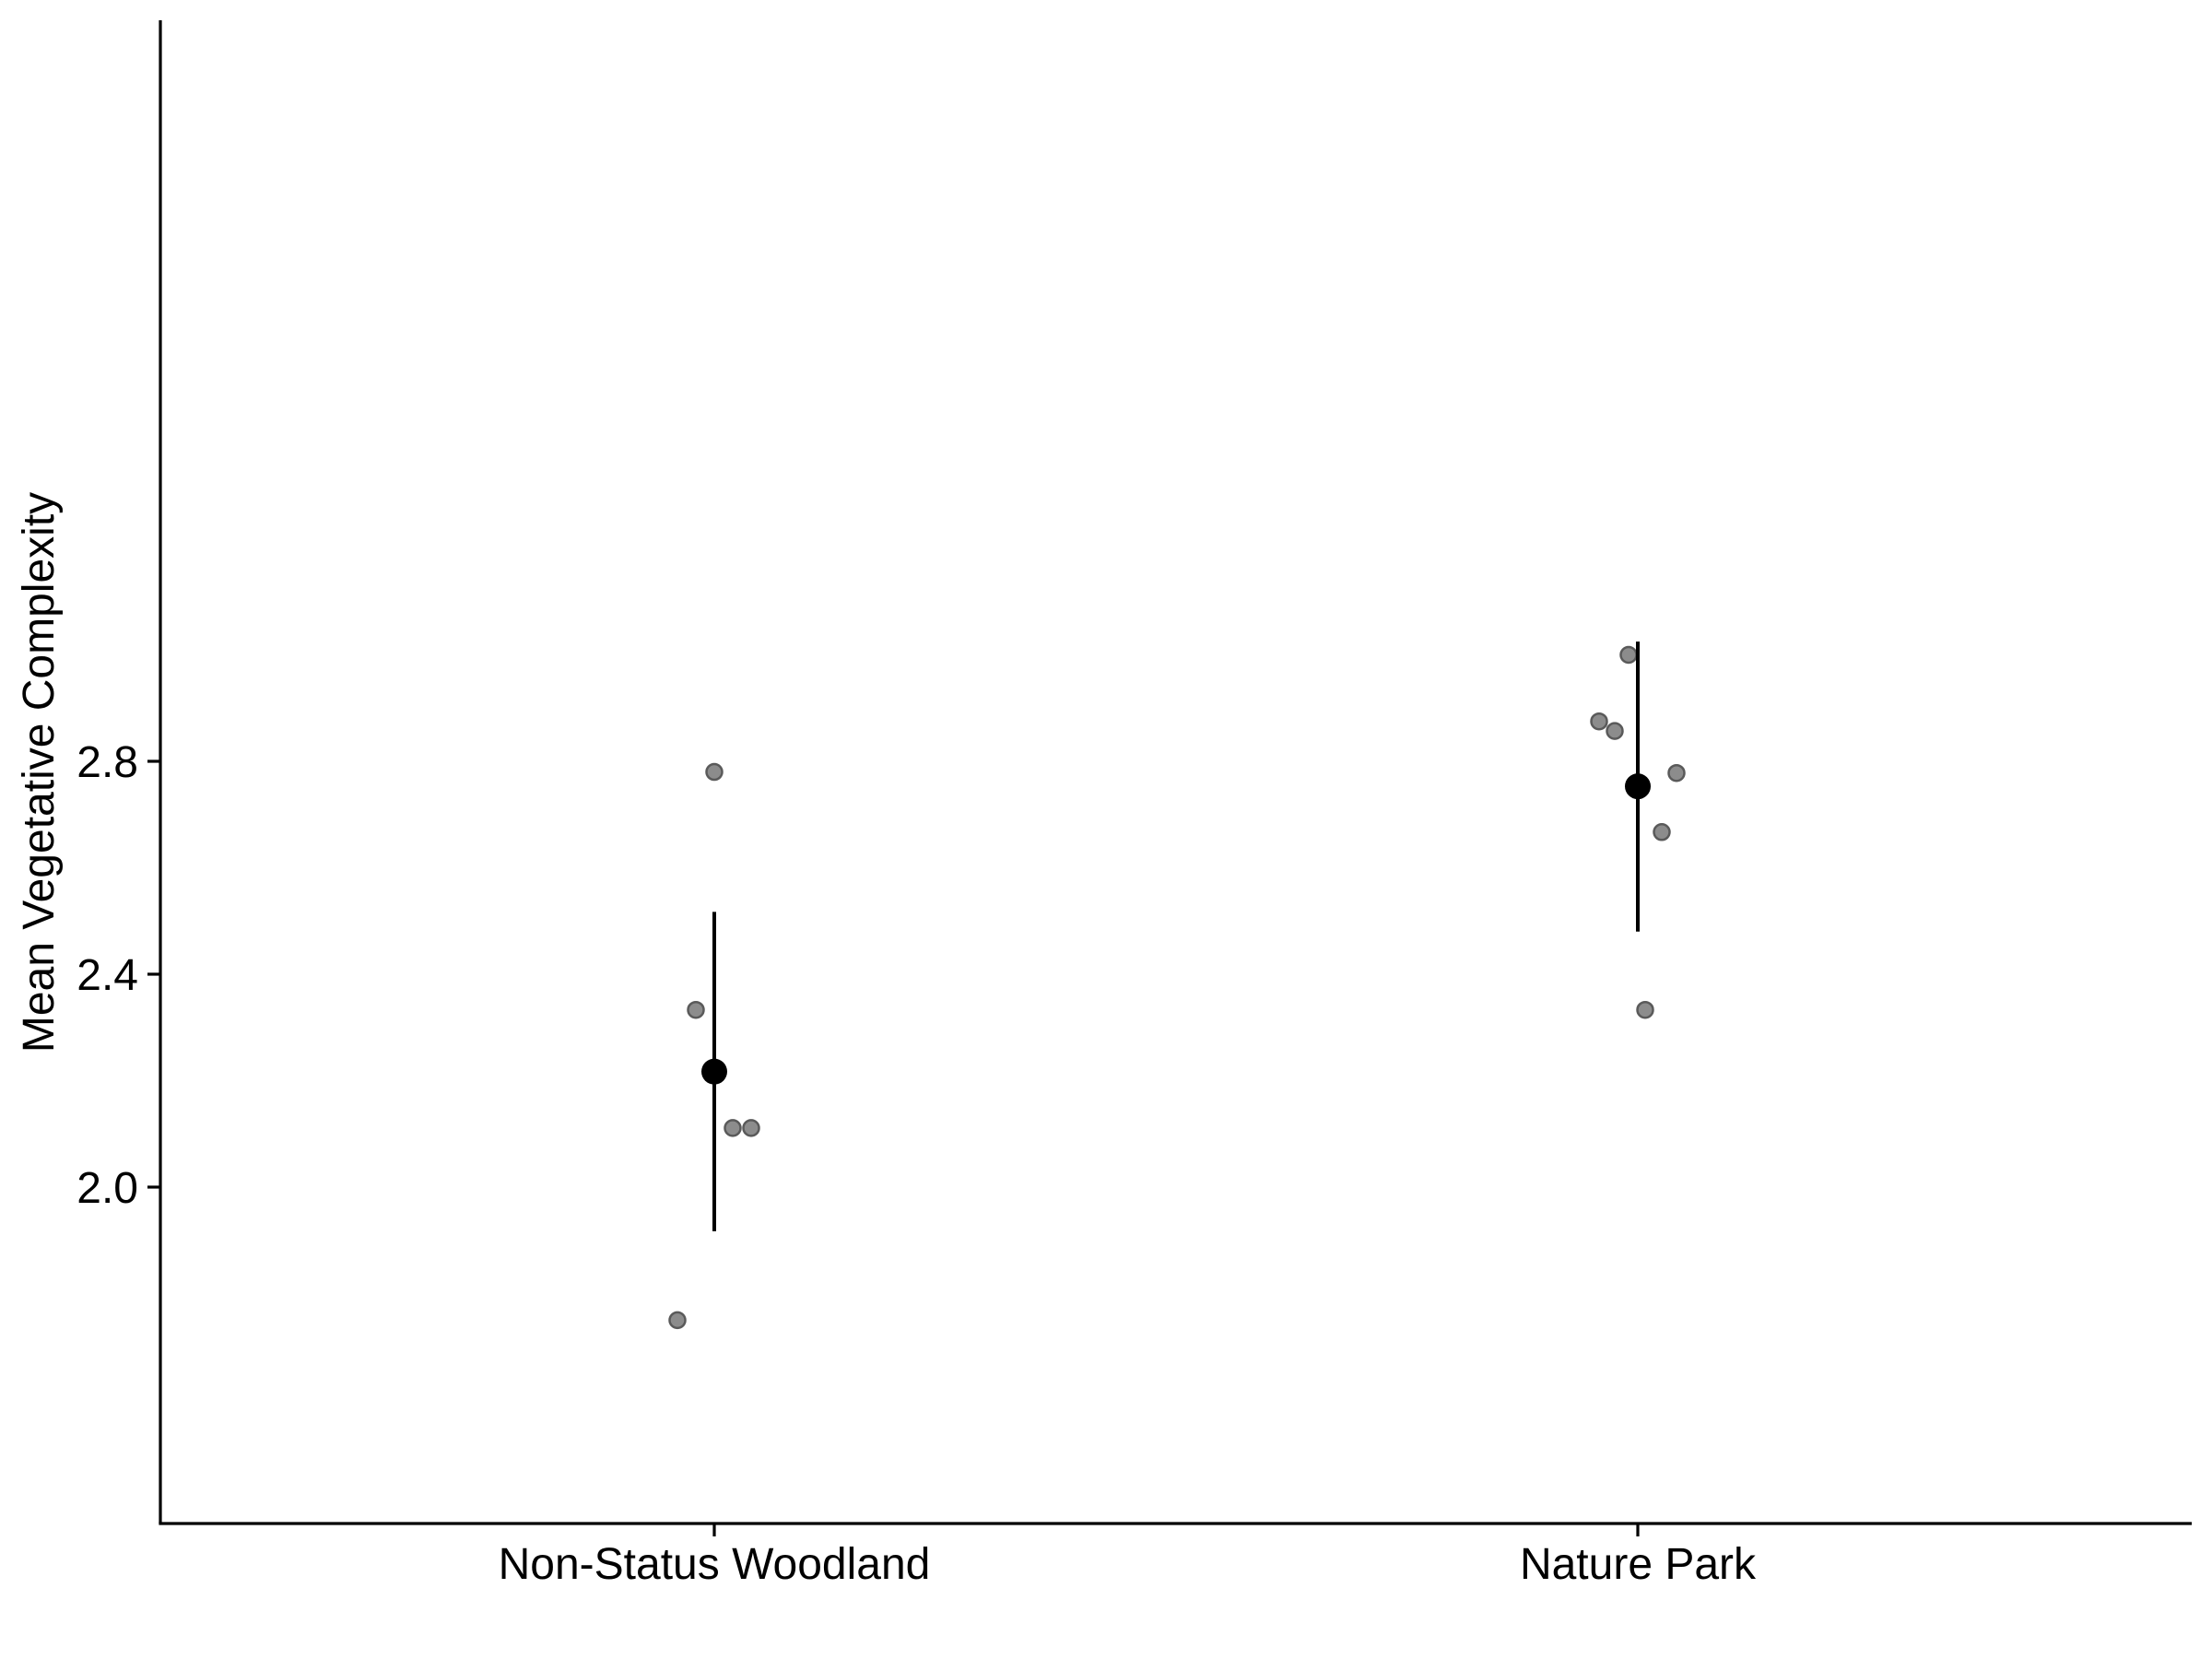  What do you see at coordinates (715, 1564) in the screenshot?
I see `x-tick-label: Non-Status Woodland` at bounding box center [715, 1564].